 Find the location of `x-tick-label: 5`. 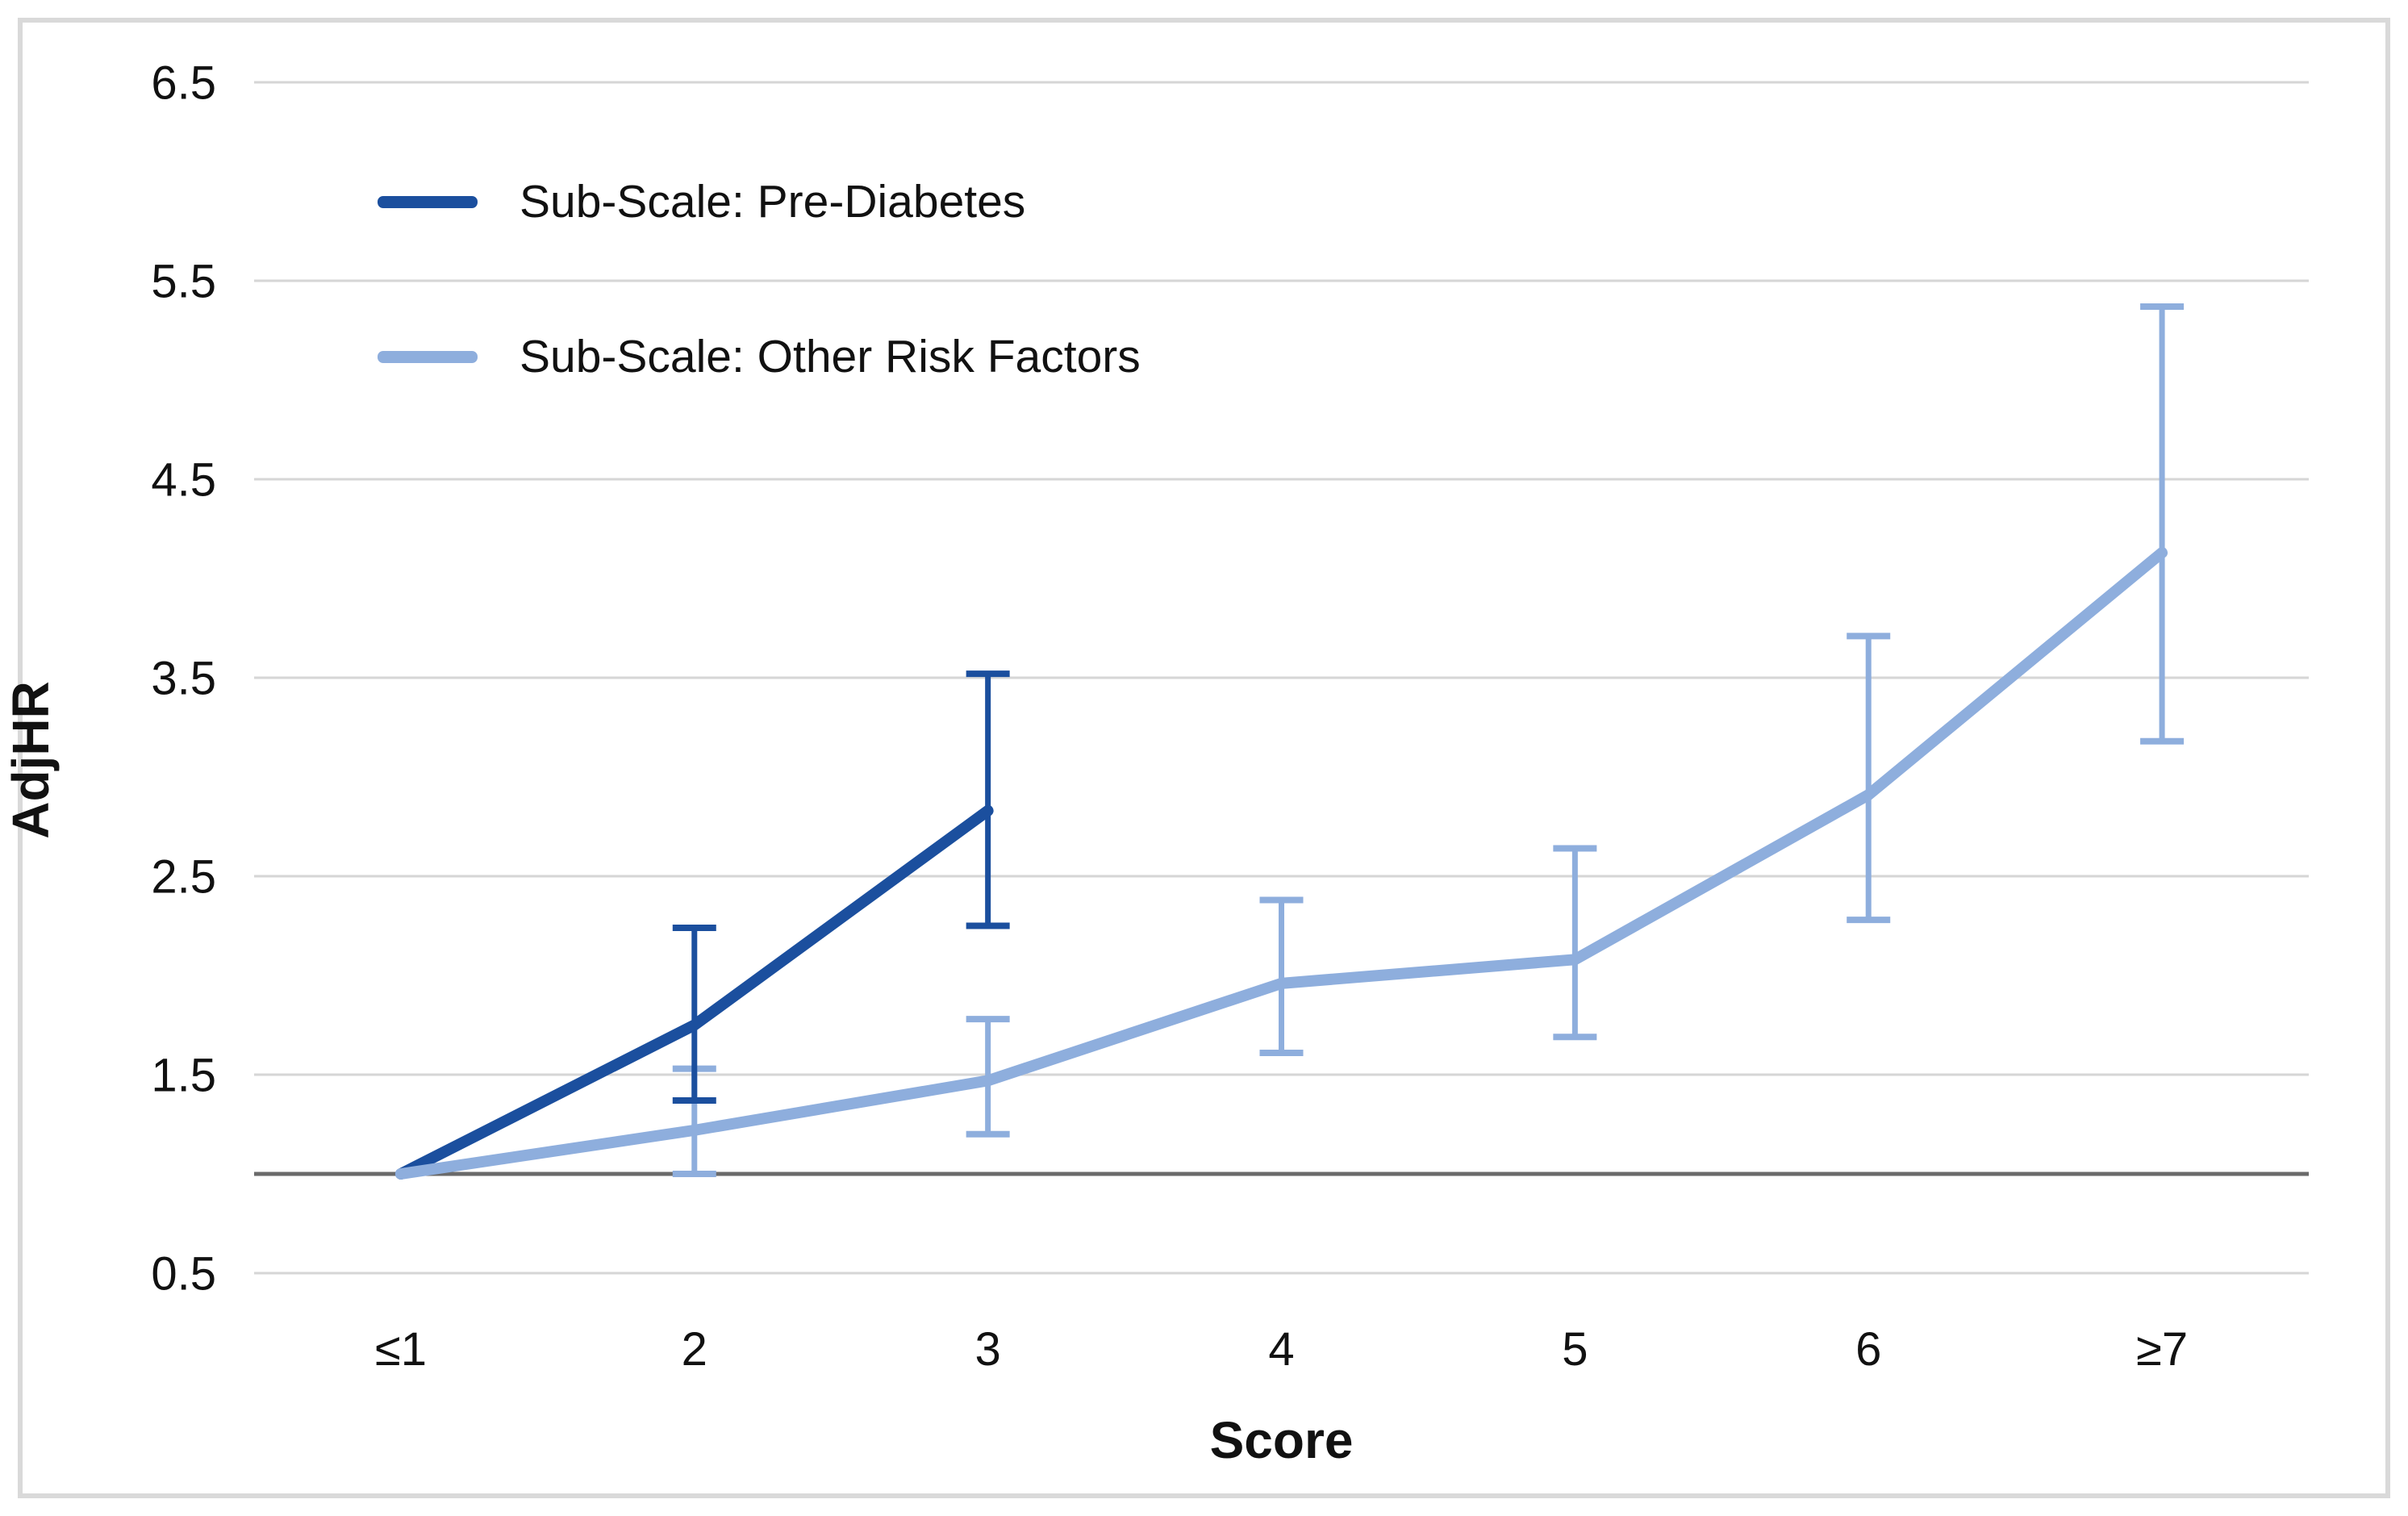

x-tick-label: 5 is located at coordinates (1575, 1350).